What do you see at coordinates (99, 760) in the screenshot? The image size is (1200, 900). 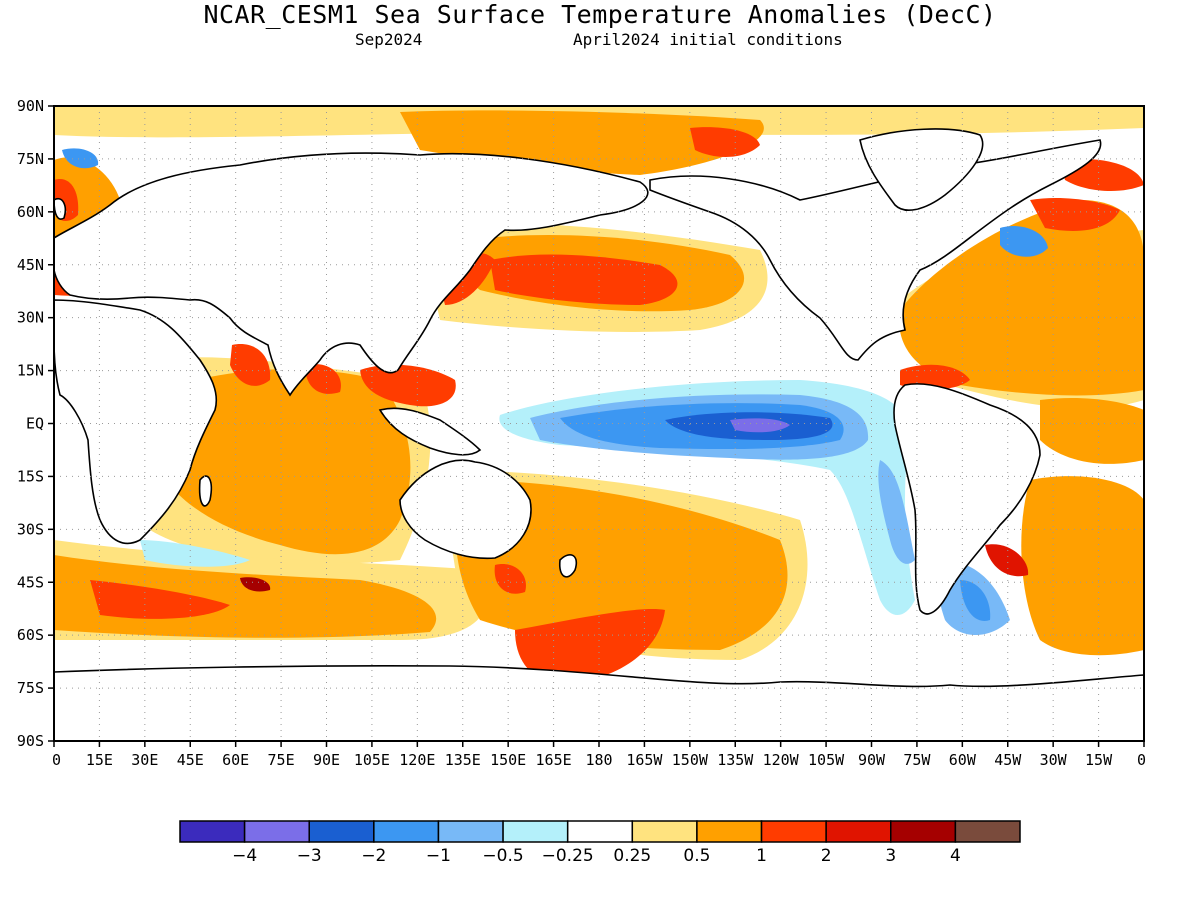 I see `lon-tick-label: 15E` at bounding box center [99, 760].